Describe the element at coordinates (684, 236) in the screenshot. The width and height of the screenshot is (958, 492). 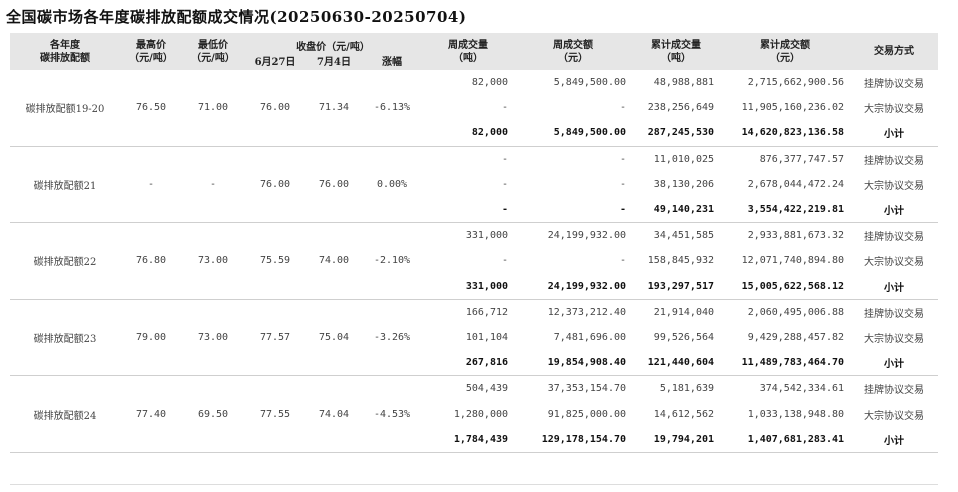
I see `cum-volume-cell: 34,451,585` at that location.